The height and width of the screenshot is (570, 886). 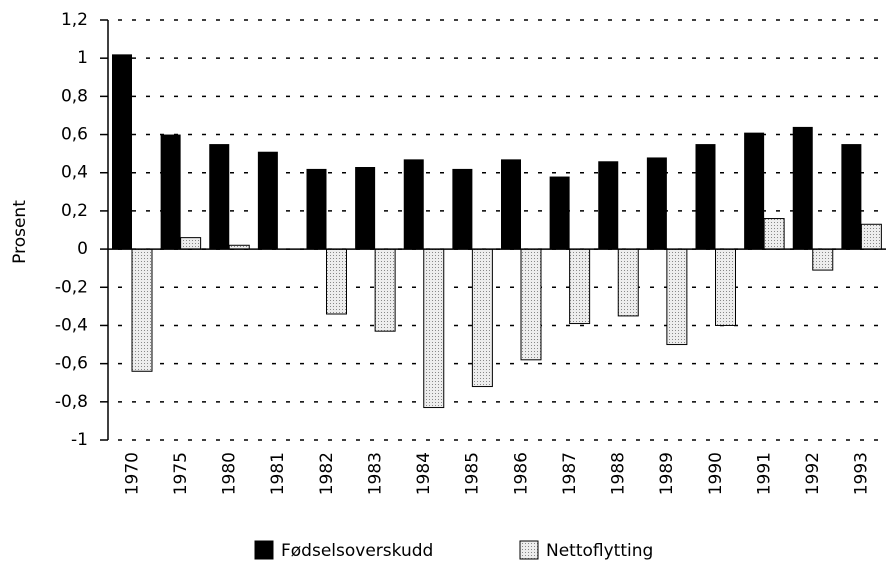 I want to click on x-tick-label: 1993, so click(x=862, y=473).